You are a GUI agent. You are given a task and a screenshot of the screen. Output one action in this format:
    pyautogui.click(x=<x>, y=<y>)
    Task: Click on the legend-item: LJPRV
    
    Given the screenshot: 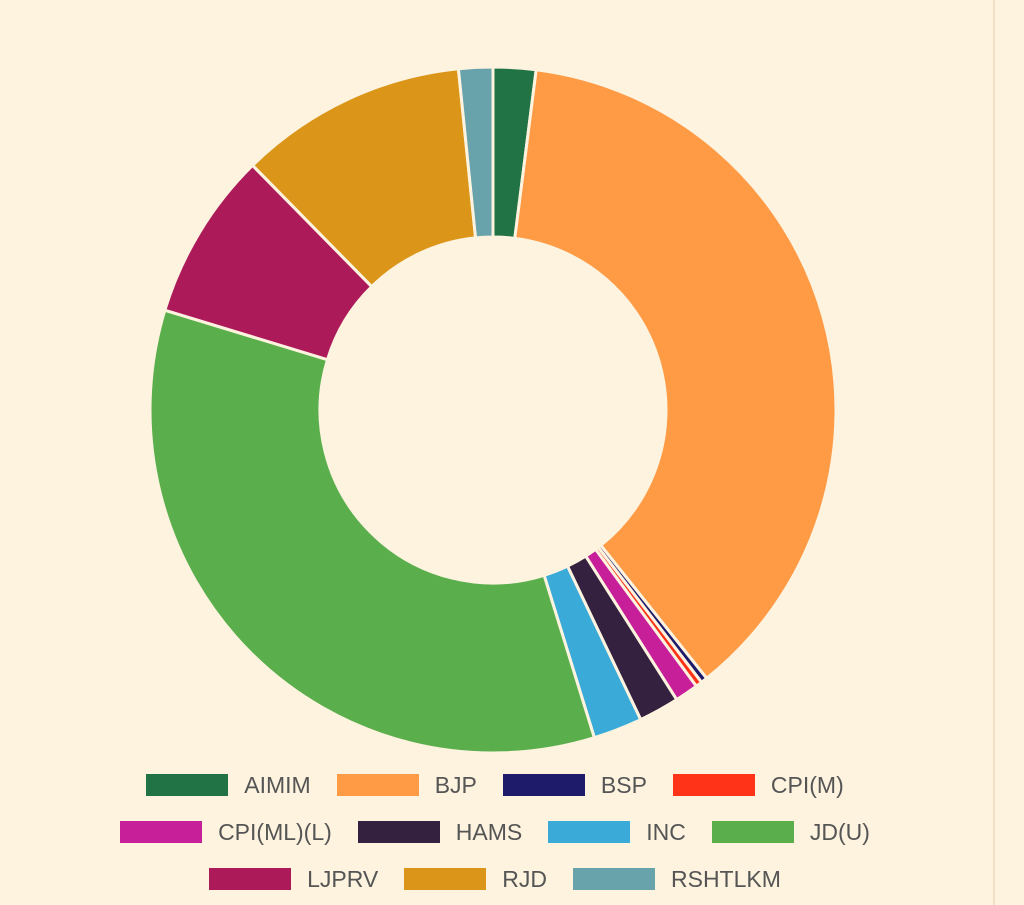 What is the action you would take?
    pyautogui.click(x=293, y=879)
    